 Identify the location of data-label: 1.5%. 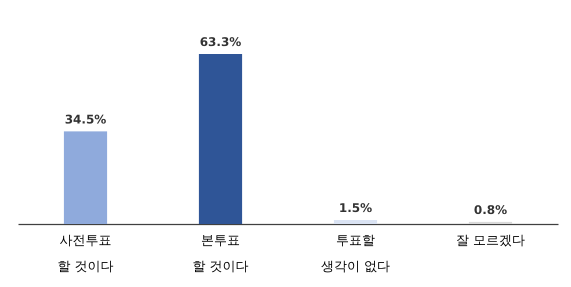
(355, 207).